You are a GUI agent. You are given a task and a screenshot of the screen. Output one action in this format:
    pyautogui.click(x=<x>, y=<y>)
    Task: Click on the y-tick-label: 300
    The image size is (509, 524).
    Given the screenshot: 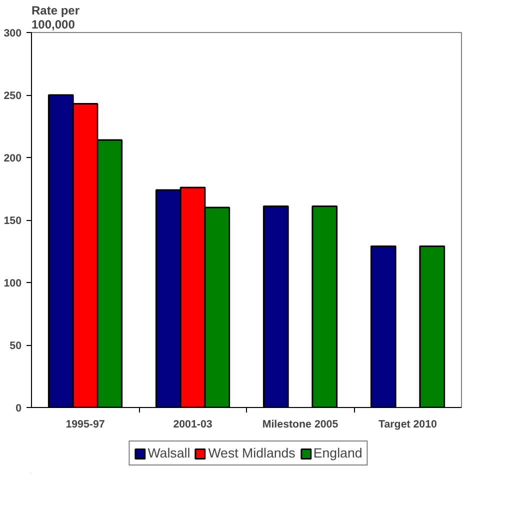 What is the action you would take?
    pyautogui.click(x=13, y=34)
    